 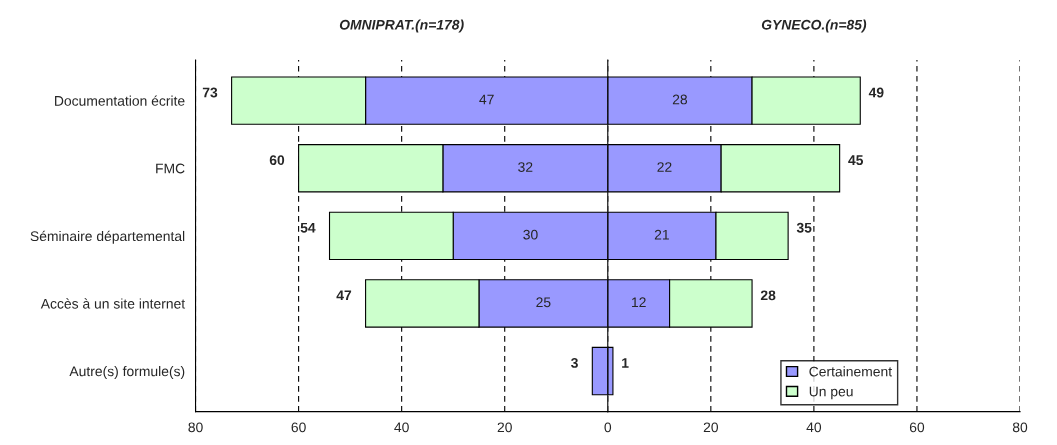 What do you see at coordinates (814, 26) in the screenshot?
I see `chart-title: GYNECO.(n=85)` at bounding box center [814, 26].